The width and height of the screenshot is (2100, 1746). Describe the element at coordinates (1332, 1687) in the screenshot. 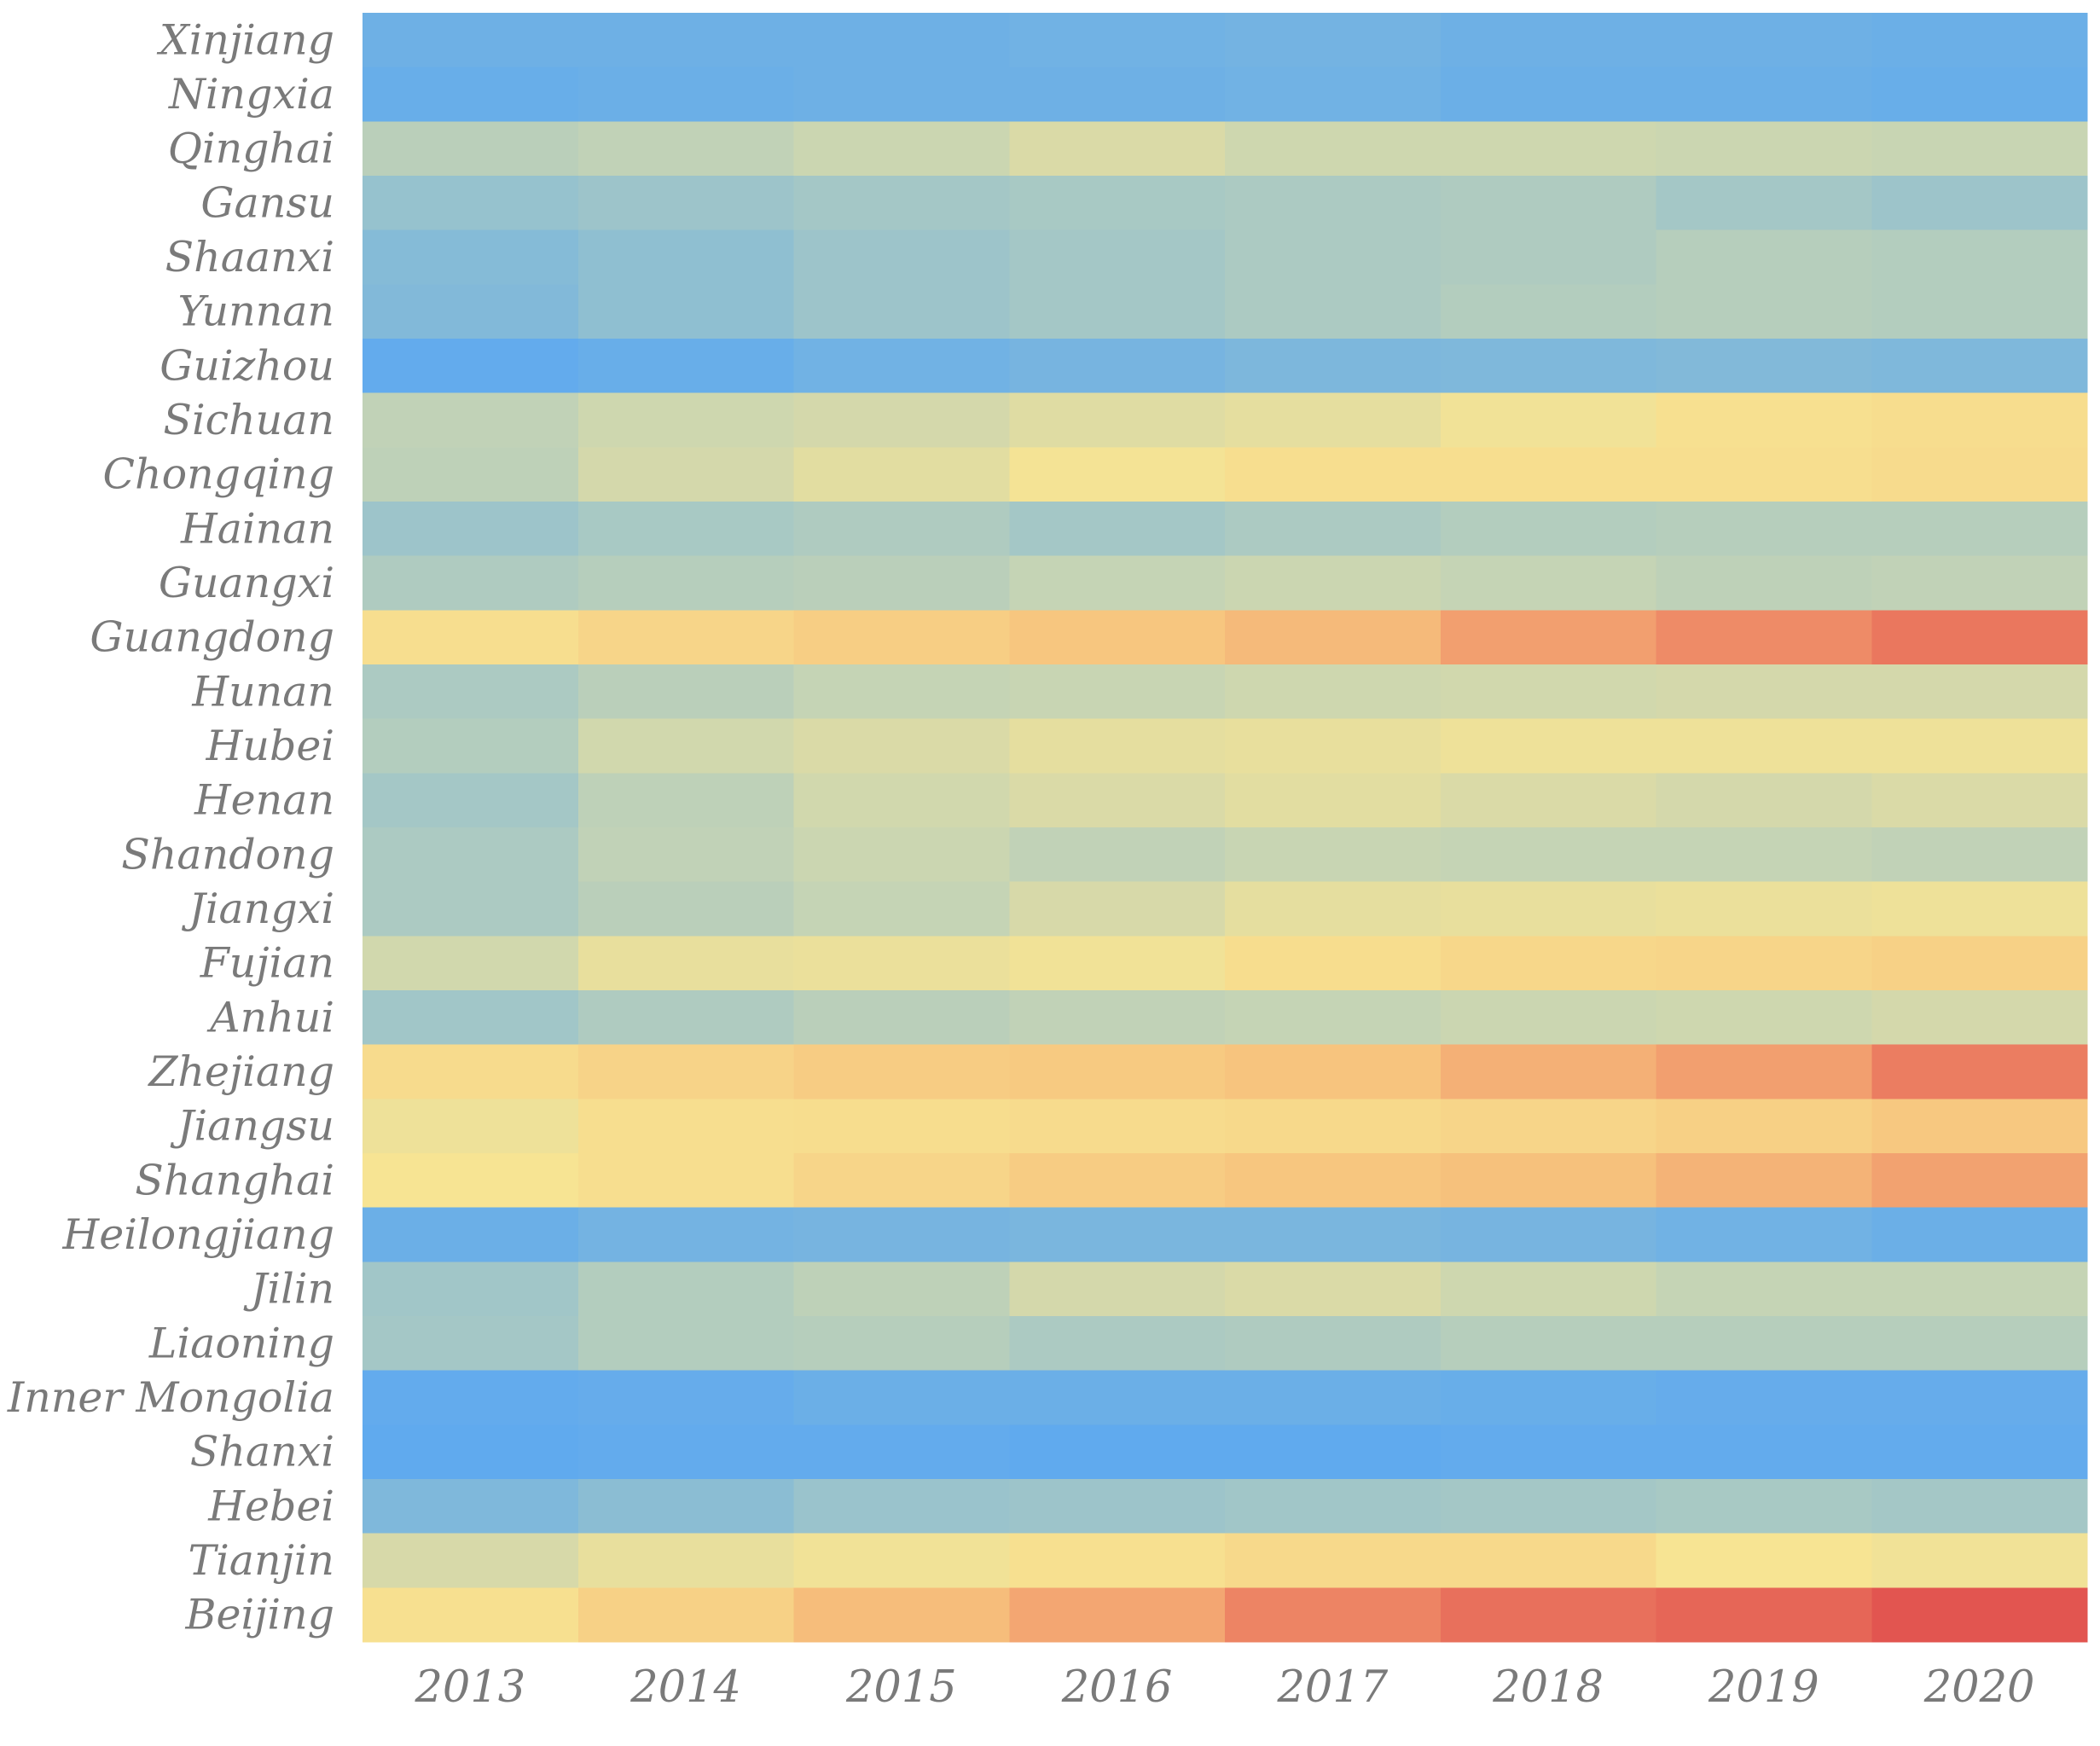

I see `column-label: 2017` at that location.